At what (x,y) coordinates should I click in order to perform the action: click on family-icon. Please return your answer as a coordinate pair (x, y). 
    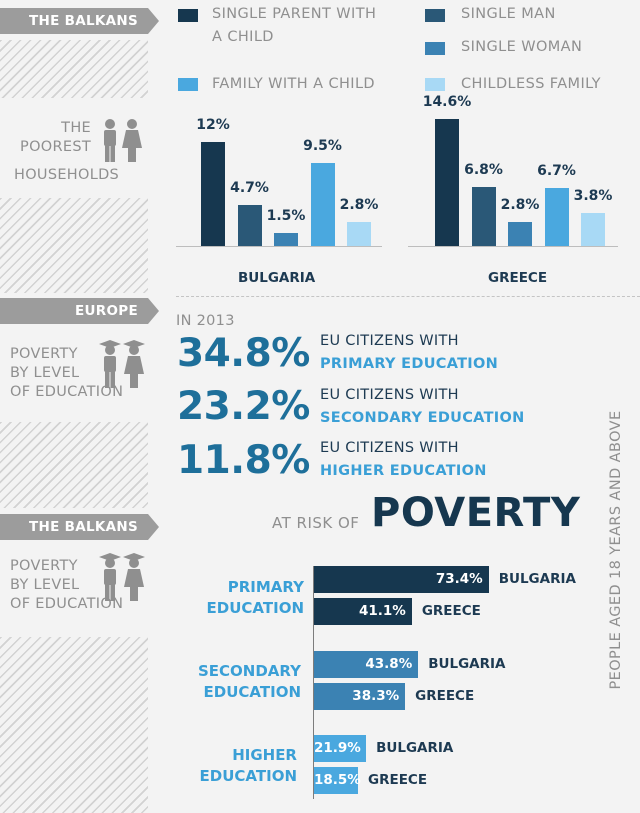
    Looking at the image, I should click on (123, 140).